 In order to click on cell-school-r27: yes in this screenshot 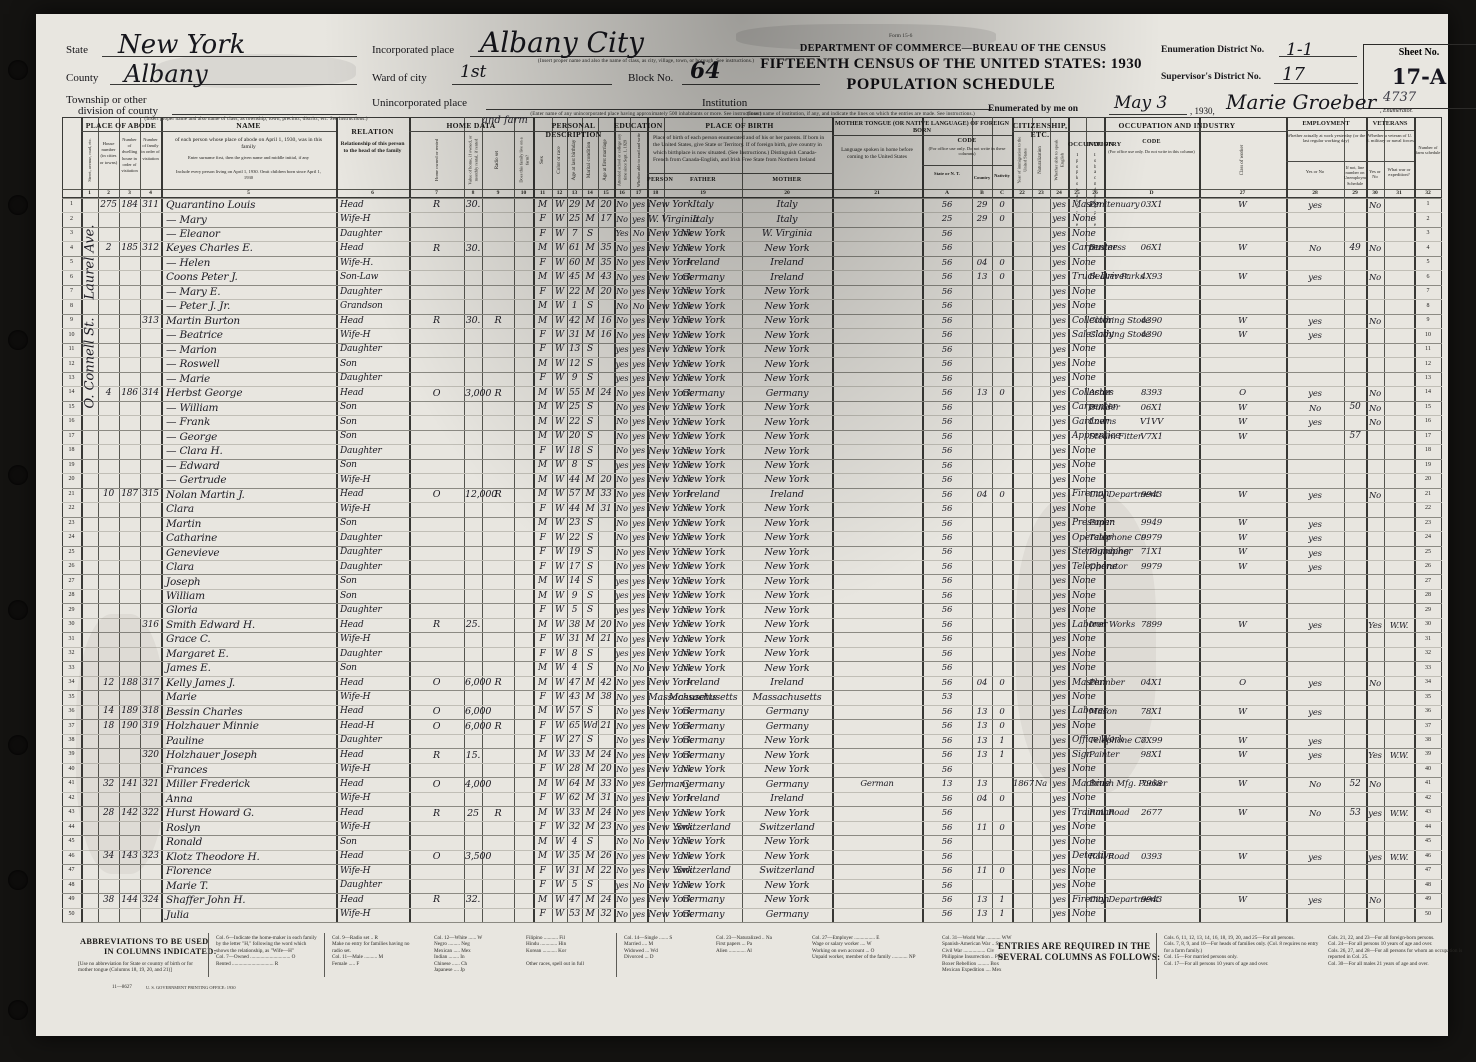, I will do `click(622, 581)`.